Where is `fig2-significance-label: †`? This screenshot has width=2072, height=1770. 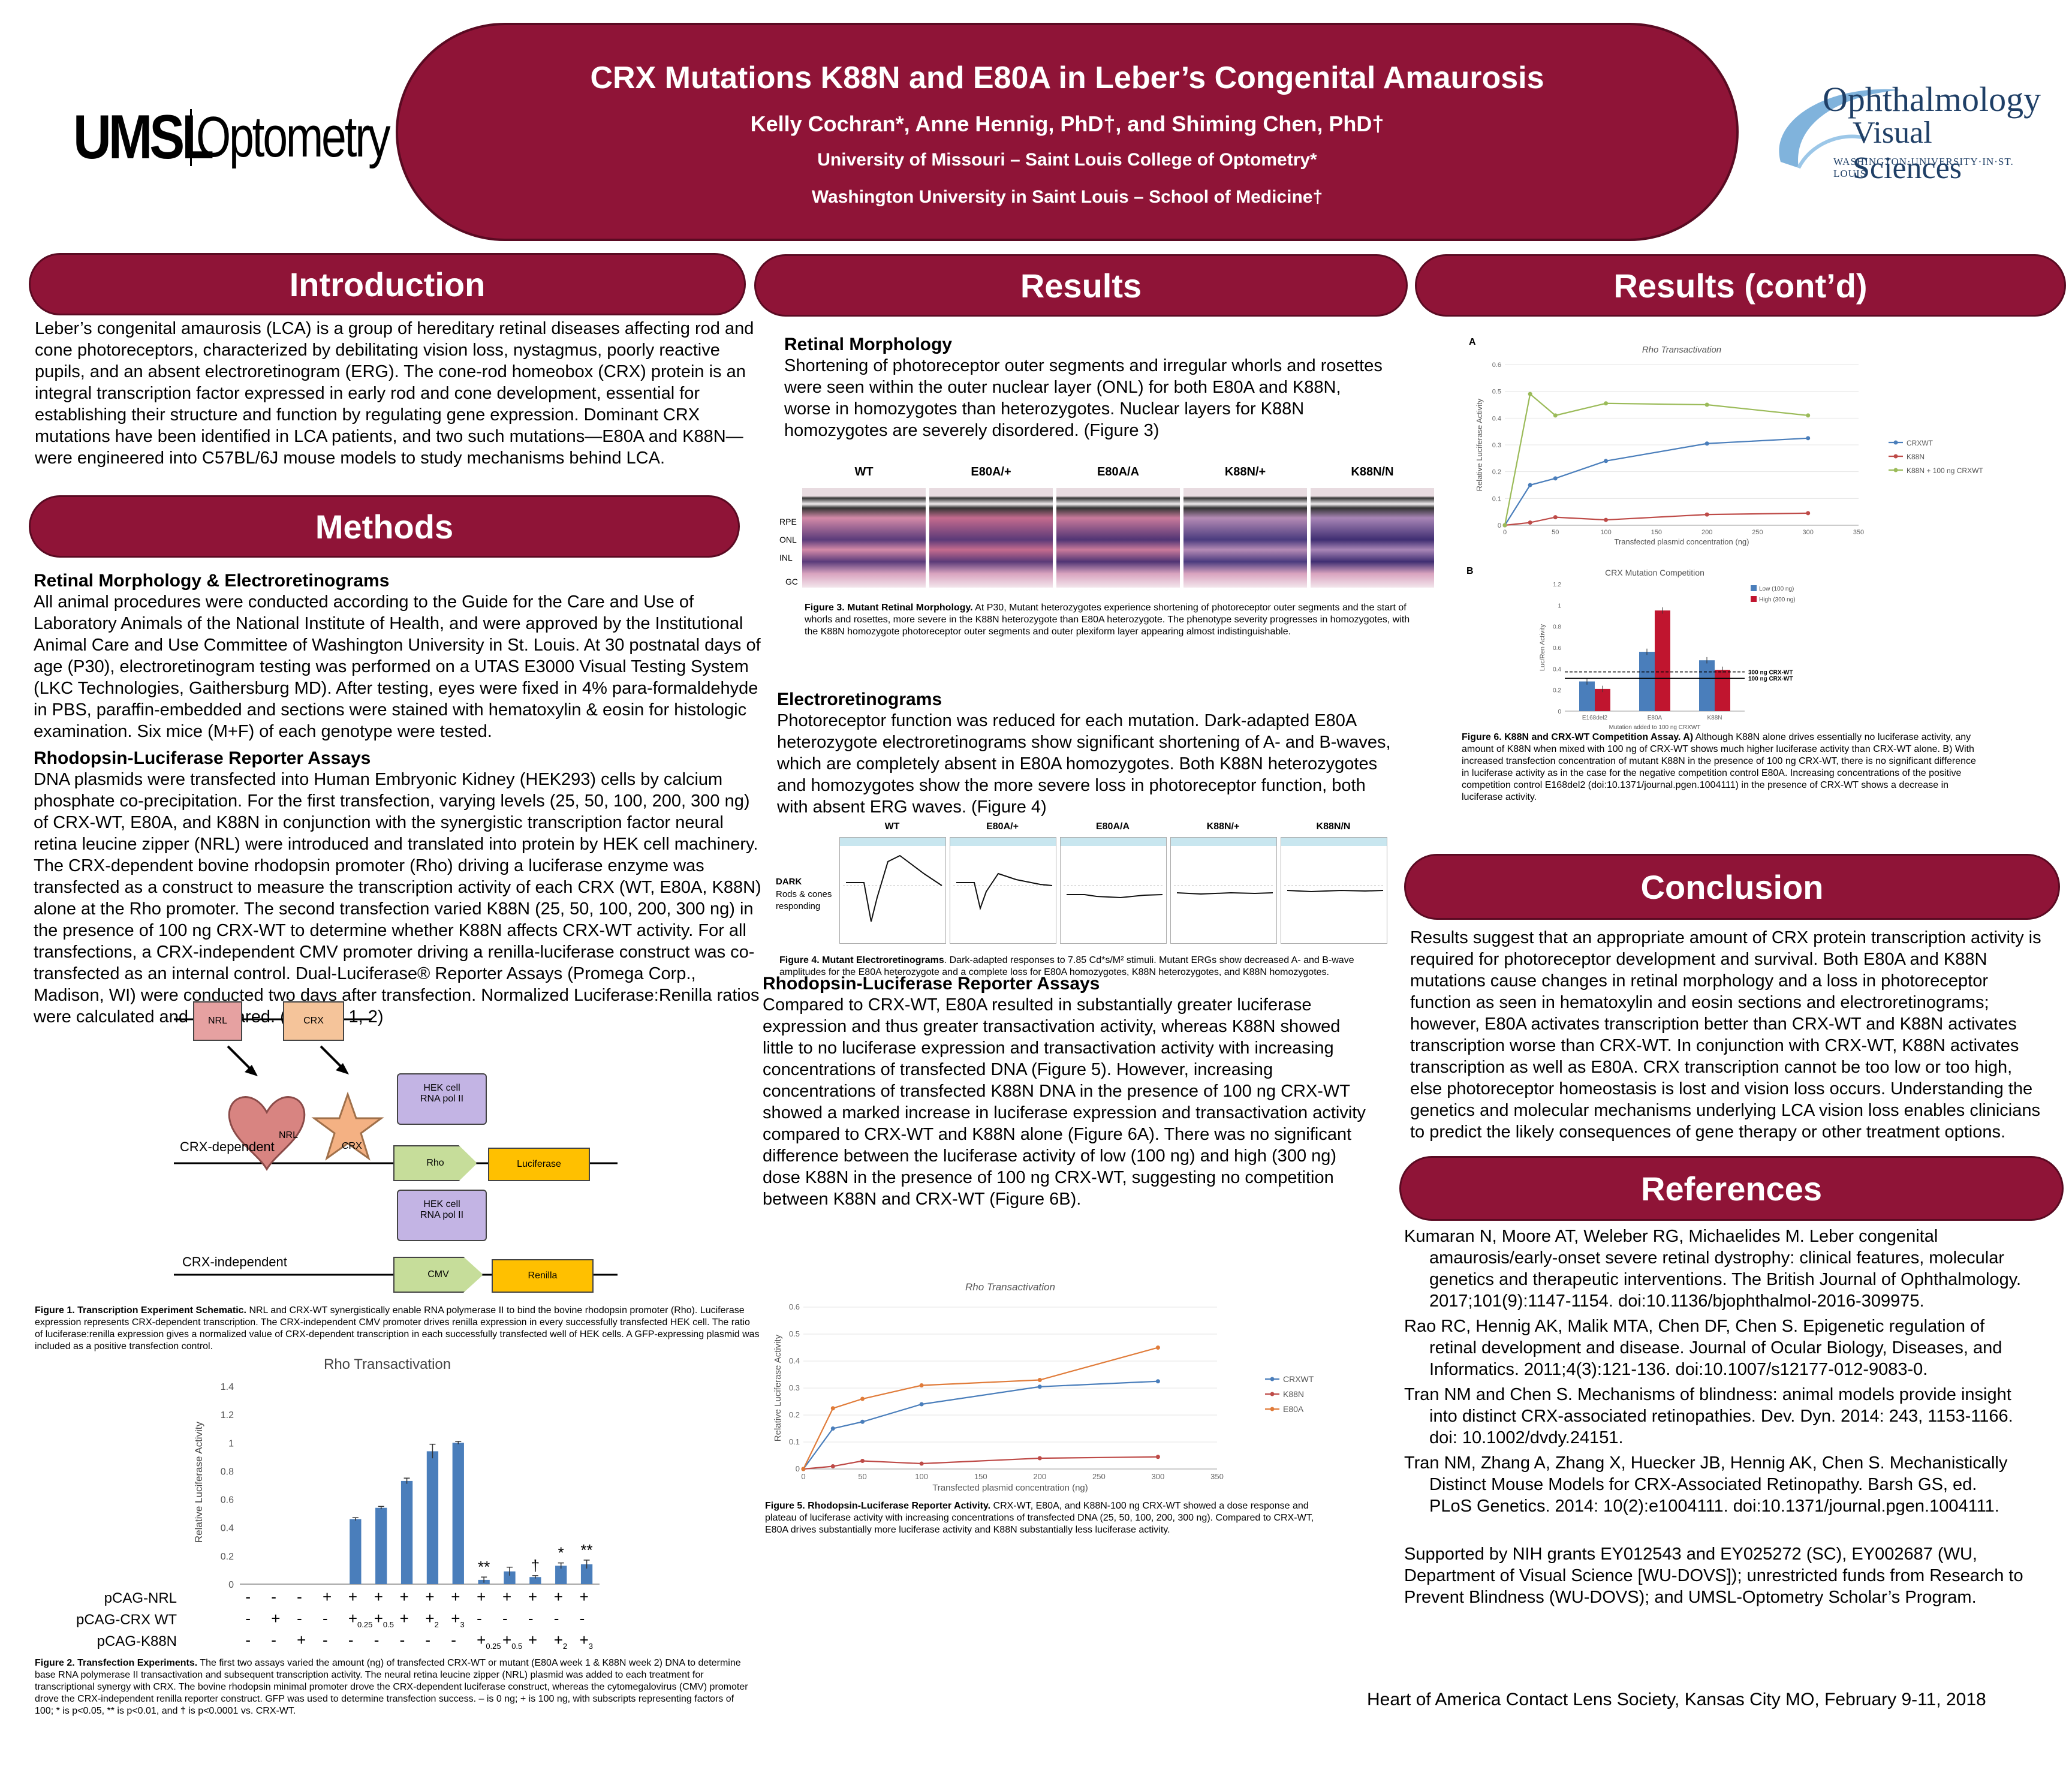
fig2-significance-label: † is located at coordinates (535, 1566).